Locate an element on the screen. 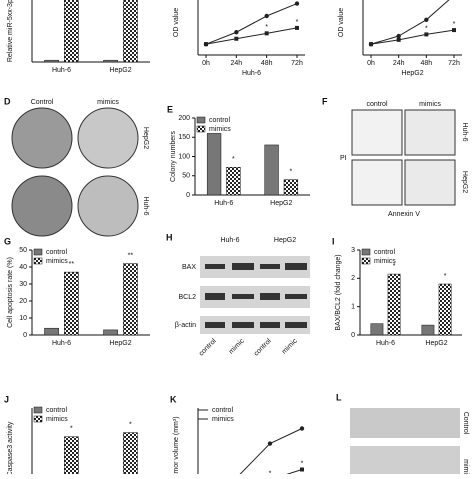  panel-letter: D is located at coordinates (7, 101).